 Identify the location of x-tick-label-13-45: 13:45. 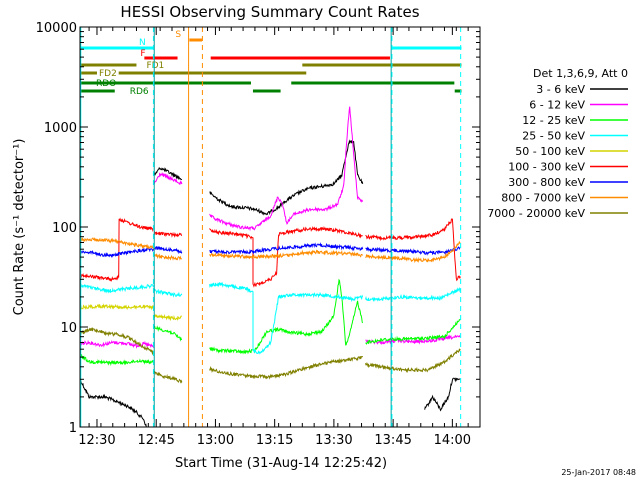
(392, 440).